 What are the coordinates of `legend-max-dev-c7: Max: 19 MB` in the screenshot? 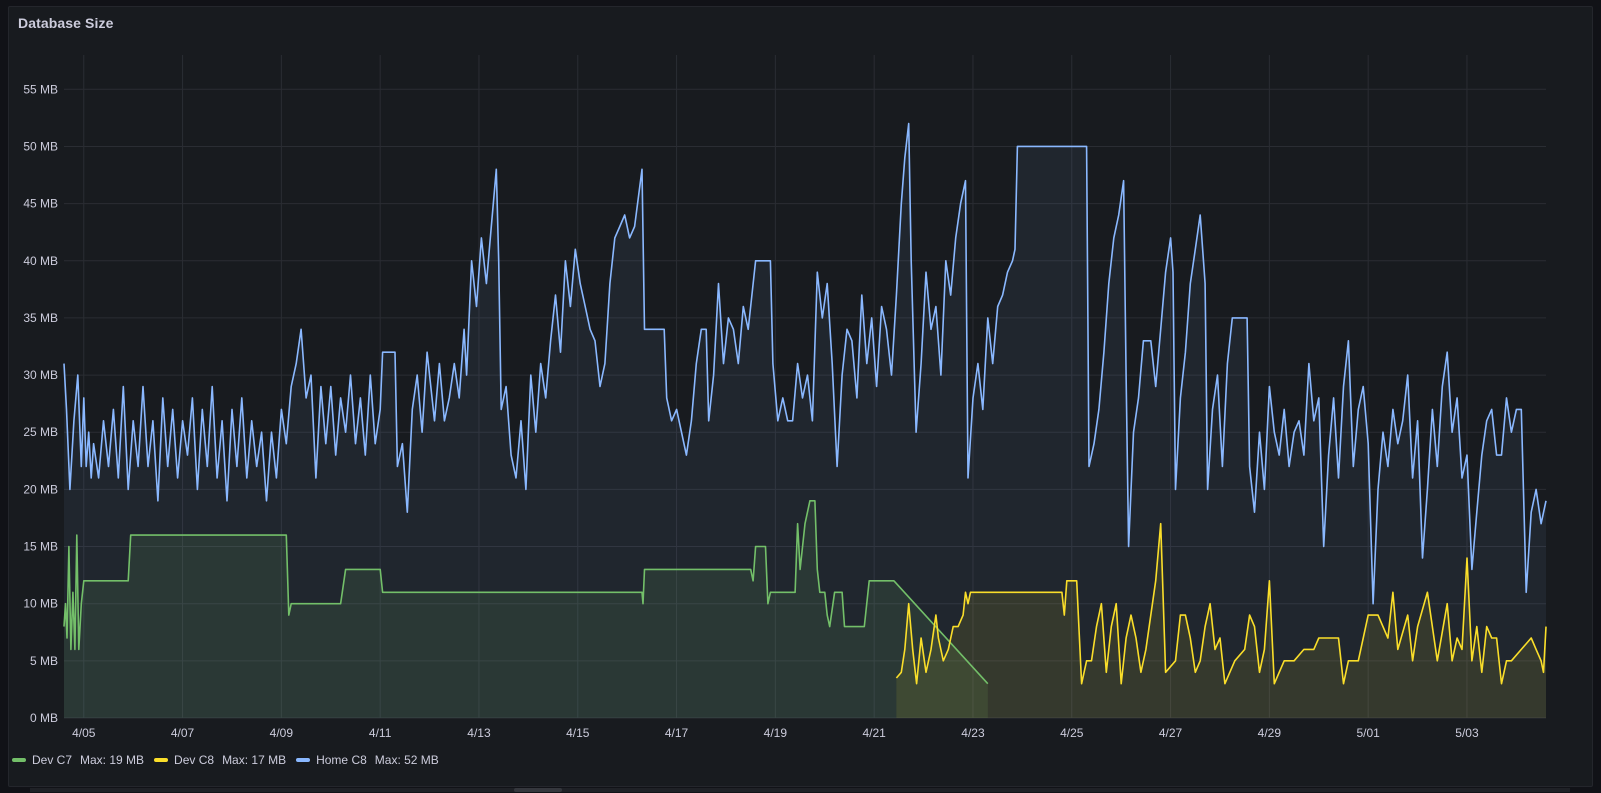 It's located at (112, 760).